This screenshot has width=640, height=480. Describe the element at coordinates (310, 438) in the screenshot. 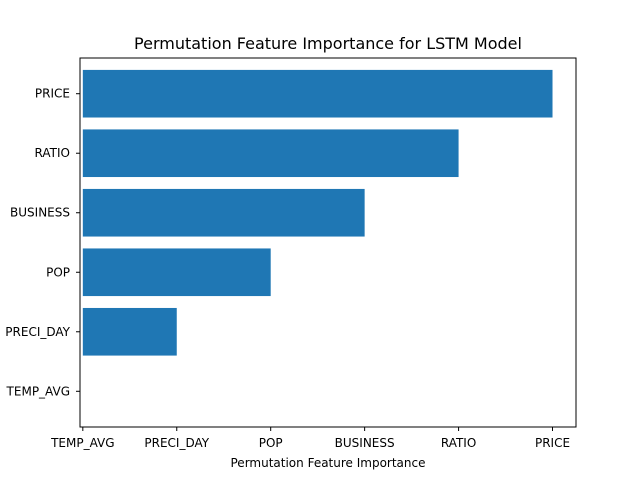

I see `x-axis-ticks: TEMP_AVG PRECI_DAY POP BUSINESS RATIO PRICE` at that location.